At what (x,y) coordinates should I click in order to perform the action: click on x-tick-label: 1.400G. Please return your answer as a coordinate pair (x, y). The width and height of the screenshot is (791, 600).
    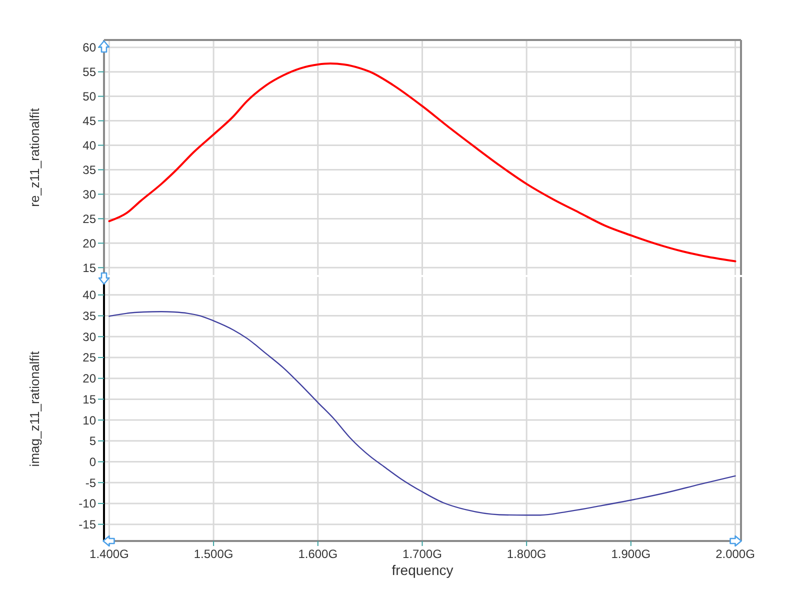
    Looking at the image, I should click on (109, 554).